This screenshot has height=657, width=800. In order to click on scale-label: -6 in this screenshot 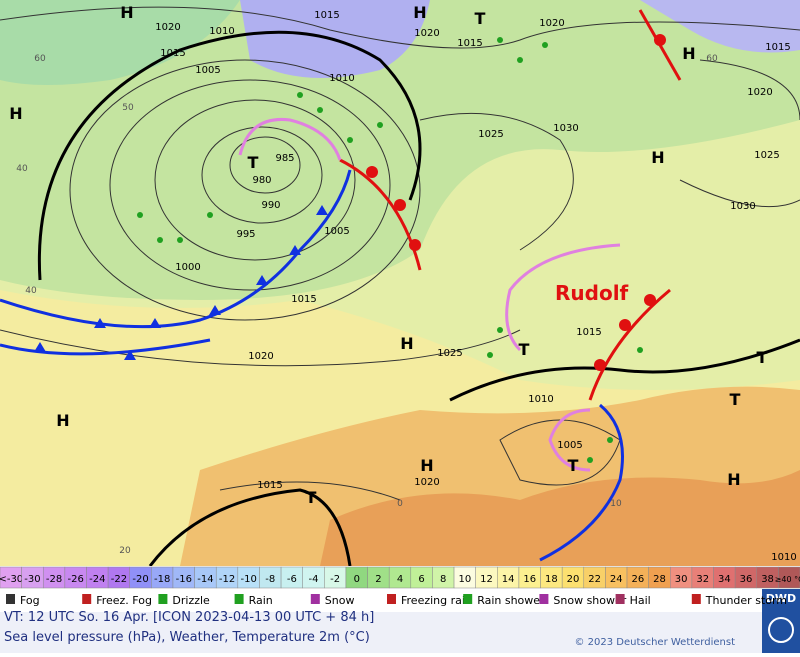, I will do `click(292, 579)`.